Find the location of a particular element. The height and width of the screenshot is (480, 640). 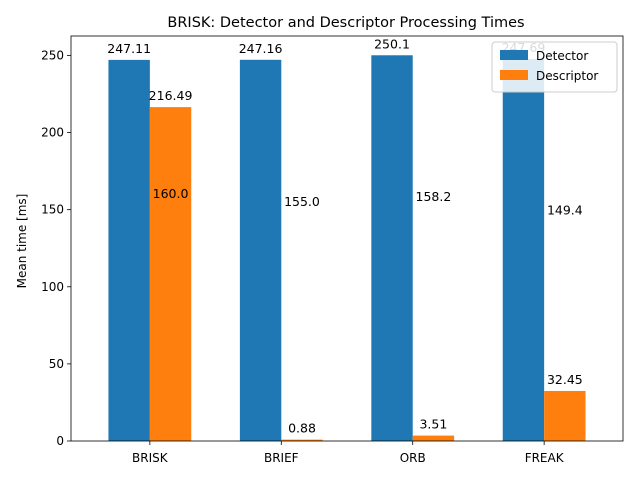

bar-value-label: 0.88 is located at coordinates (302, 428).